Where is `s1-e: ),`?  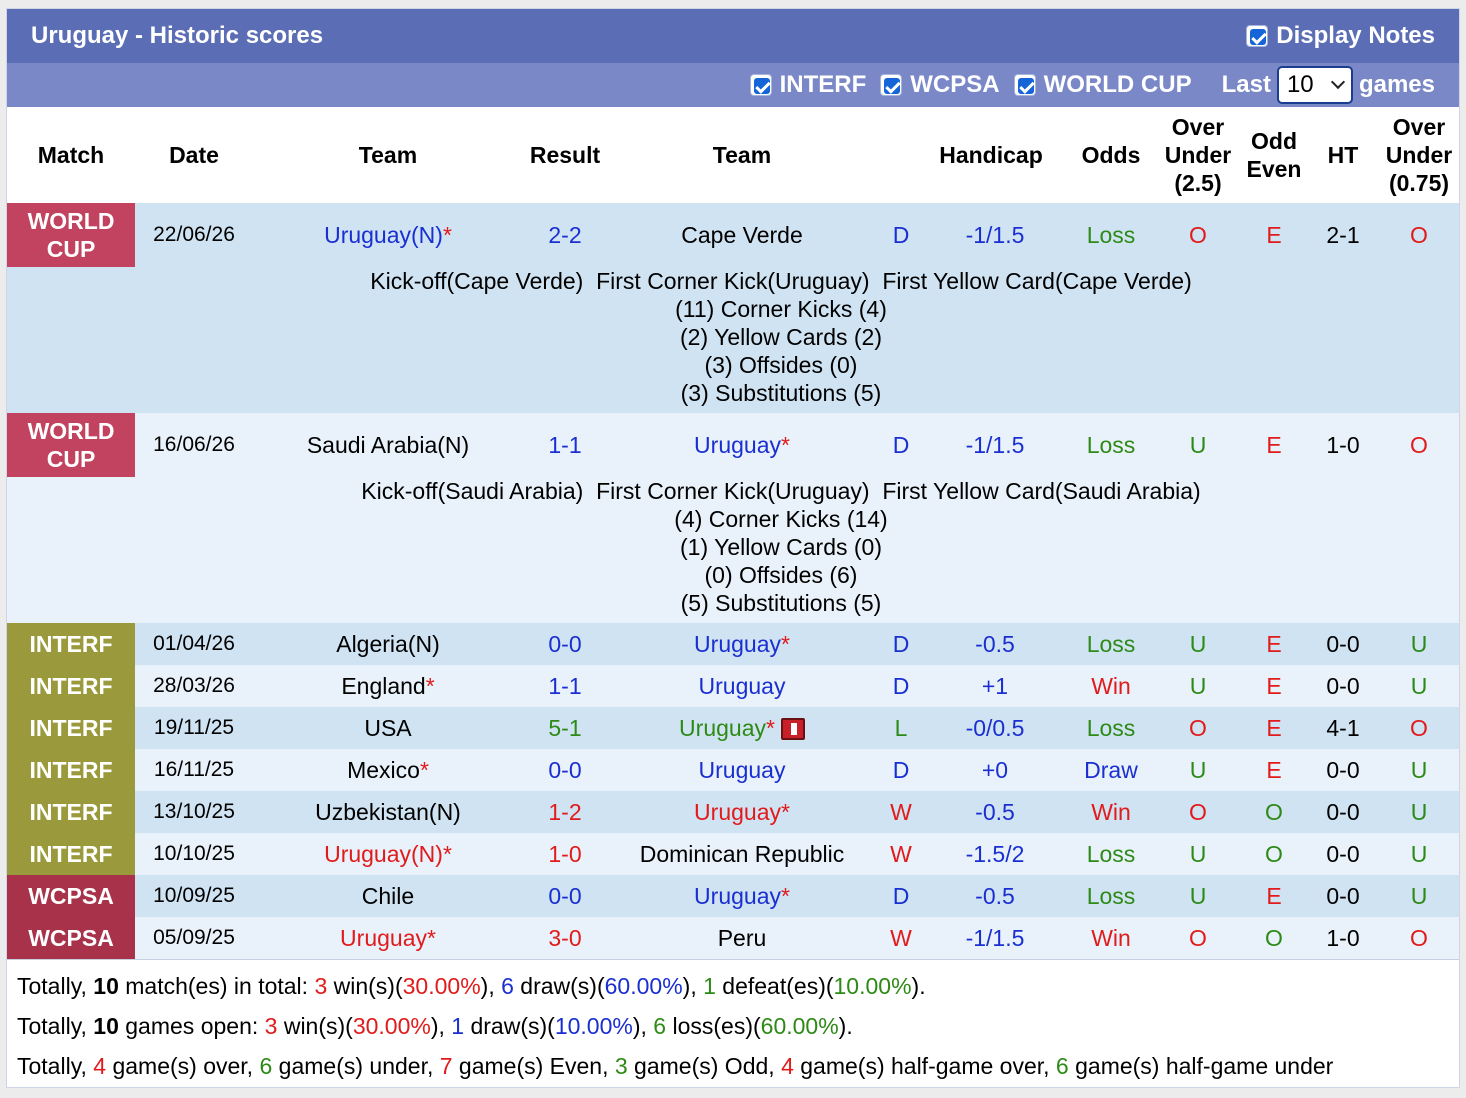 s1-e: ), is located at coordinates (693, 986).